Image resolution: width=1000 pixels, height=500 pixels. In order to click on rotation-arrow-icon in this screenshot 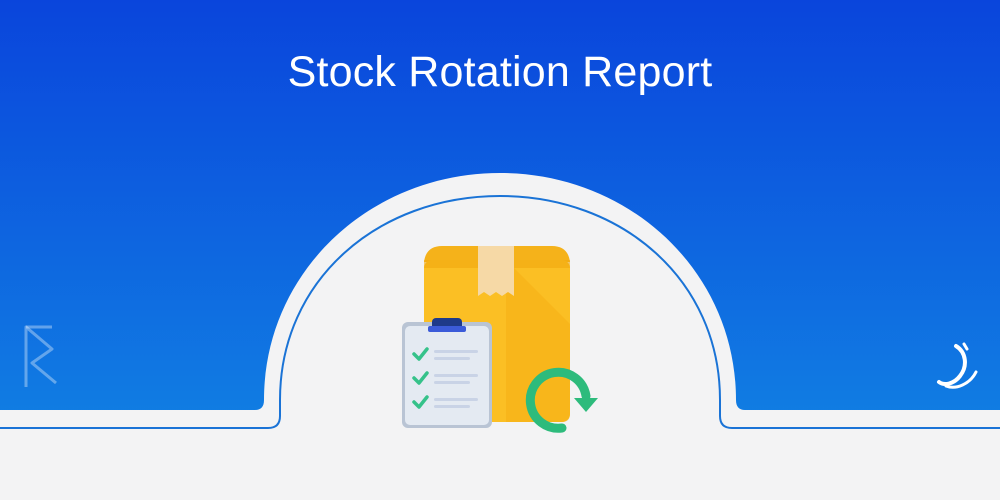, I will do `click(561, 400)`.